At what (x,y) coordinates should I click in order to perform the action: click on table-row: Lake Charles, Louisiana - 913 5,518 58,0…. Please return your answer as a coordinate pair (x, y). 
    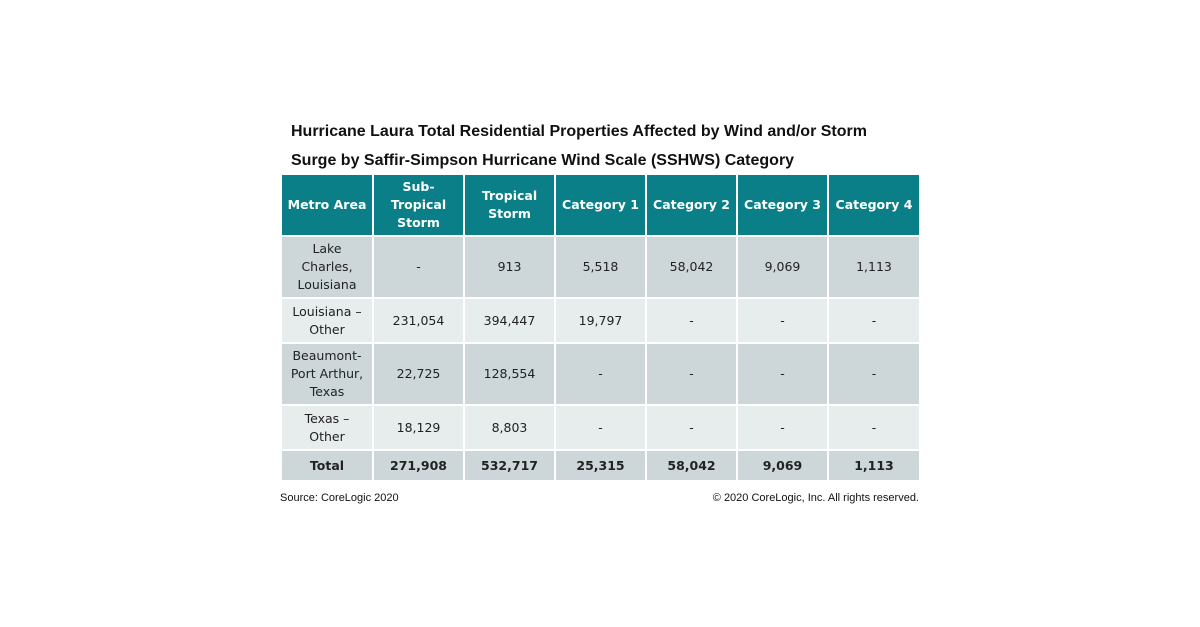
    Looking at the image, I should click on (600, 267).